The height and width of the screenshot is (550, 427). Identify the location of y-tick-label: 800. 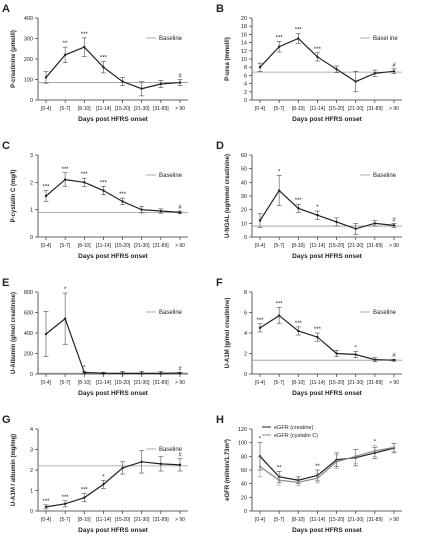
(28, 293).